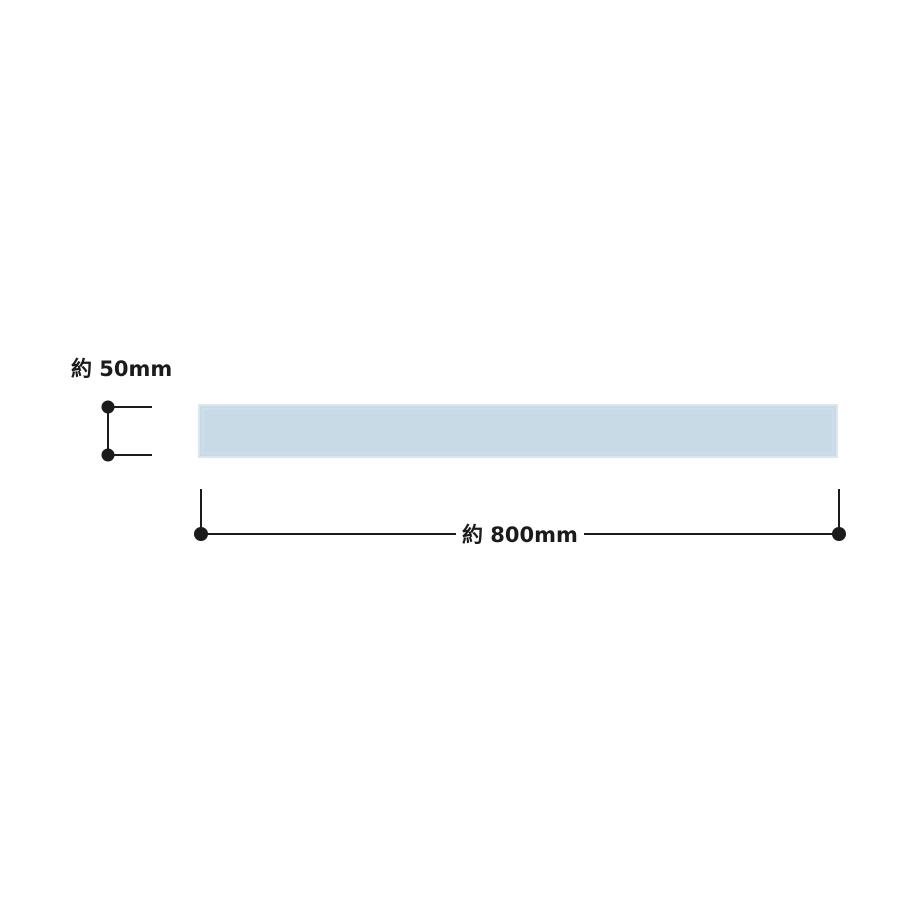 The image size is (900, 900). Describe the element at coordinates (108, 407) in the screenshot. I see `height-top-dot` at that location.